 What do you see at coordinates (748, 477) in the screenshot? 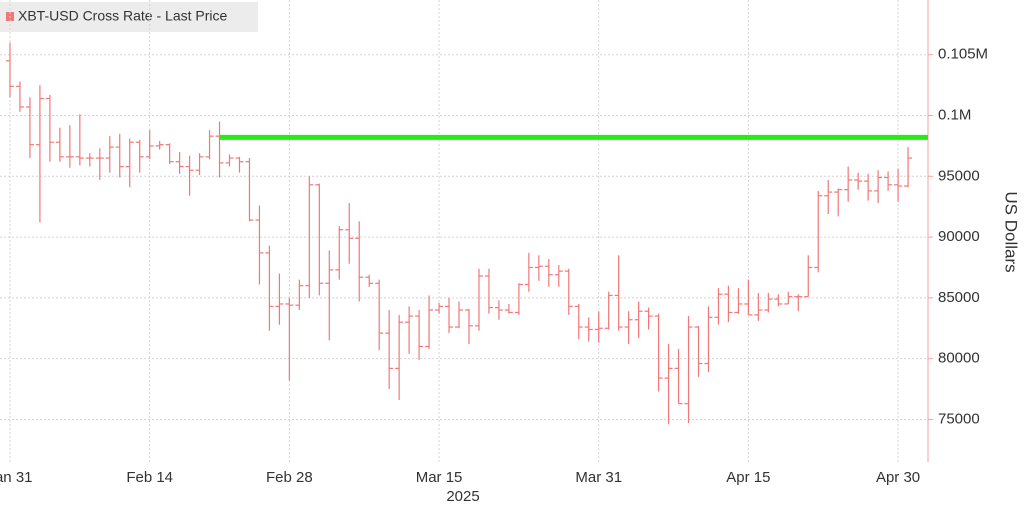
I see `x-tick-label: Apr 15` at bounding box center [748, 477].